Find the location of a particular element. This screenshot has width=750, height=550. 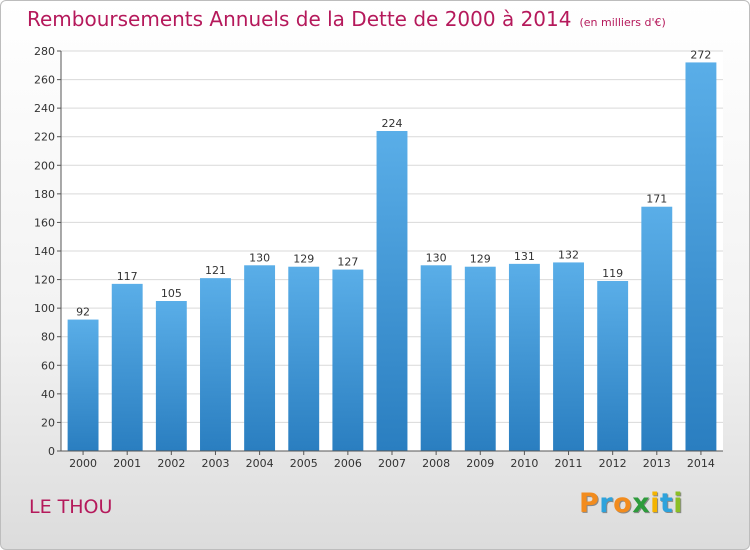

y-tick-label: 220 is located at coordinates (44, 137).